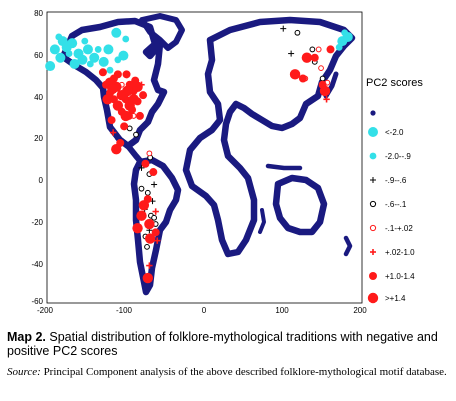 Image resolution: width=456 pixels, height=401 pixels. What do you see at coordinates (282, 310) in the screenshot?
I see `x-tick-label: 100` at bounding box center [282, 310].